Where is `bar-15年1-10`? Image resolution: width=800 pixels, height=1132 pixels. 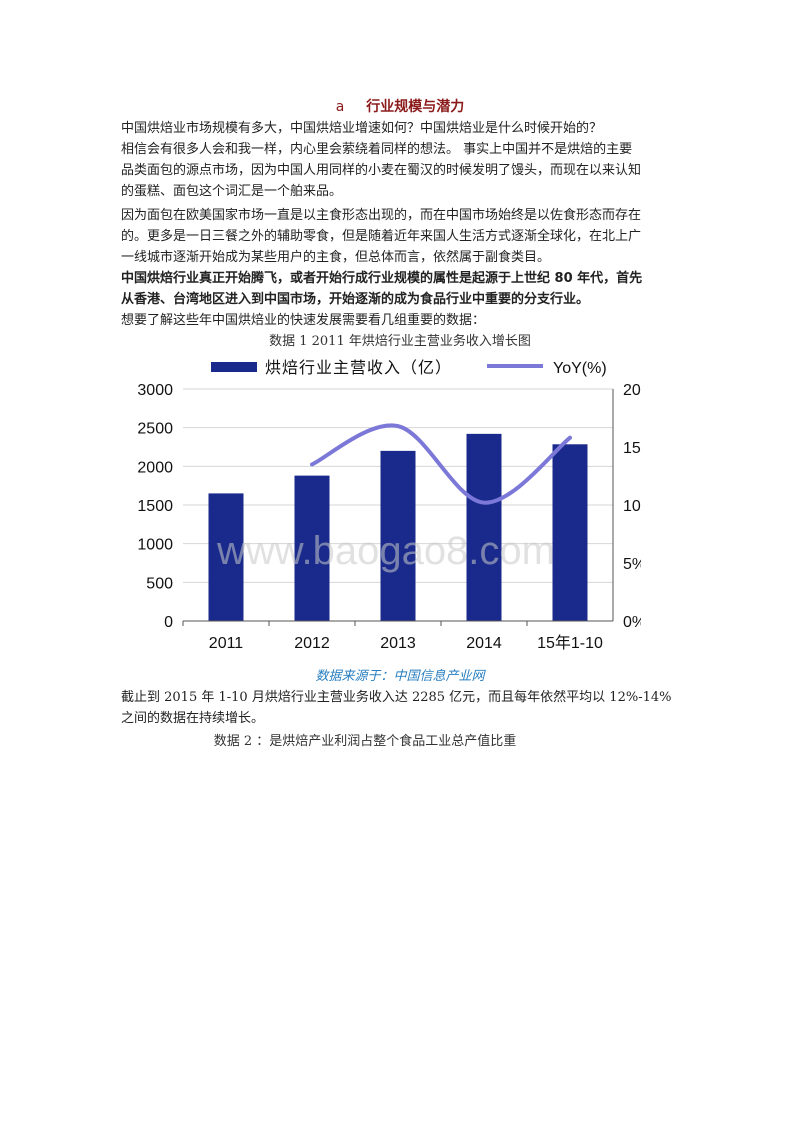
bar-15年1-10 is located at coordinates (570, 532).